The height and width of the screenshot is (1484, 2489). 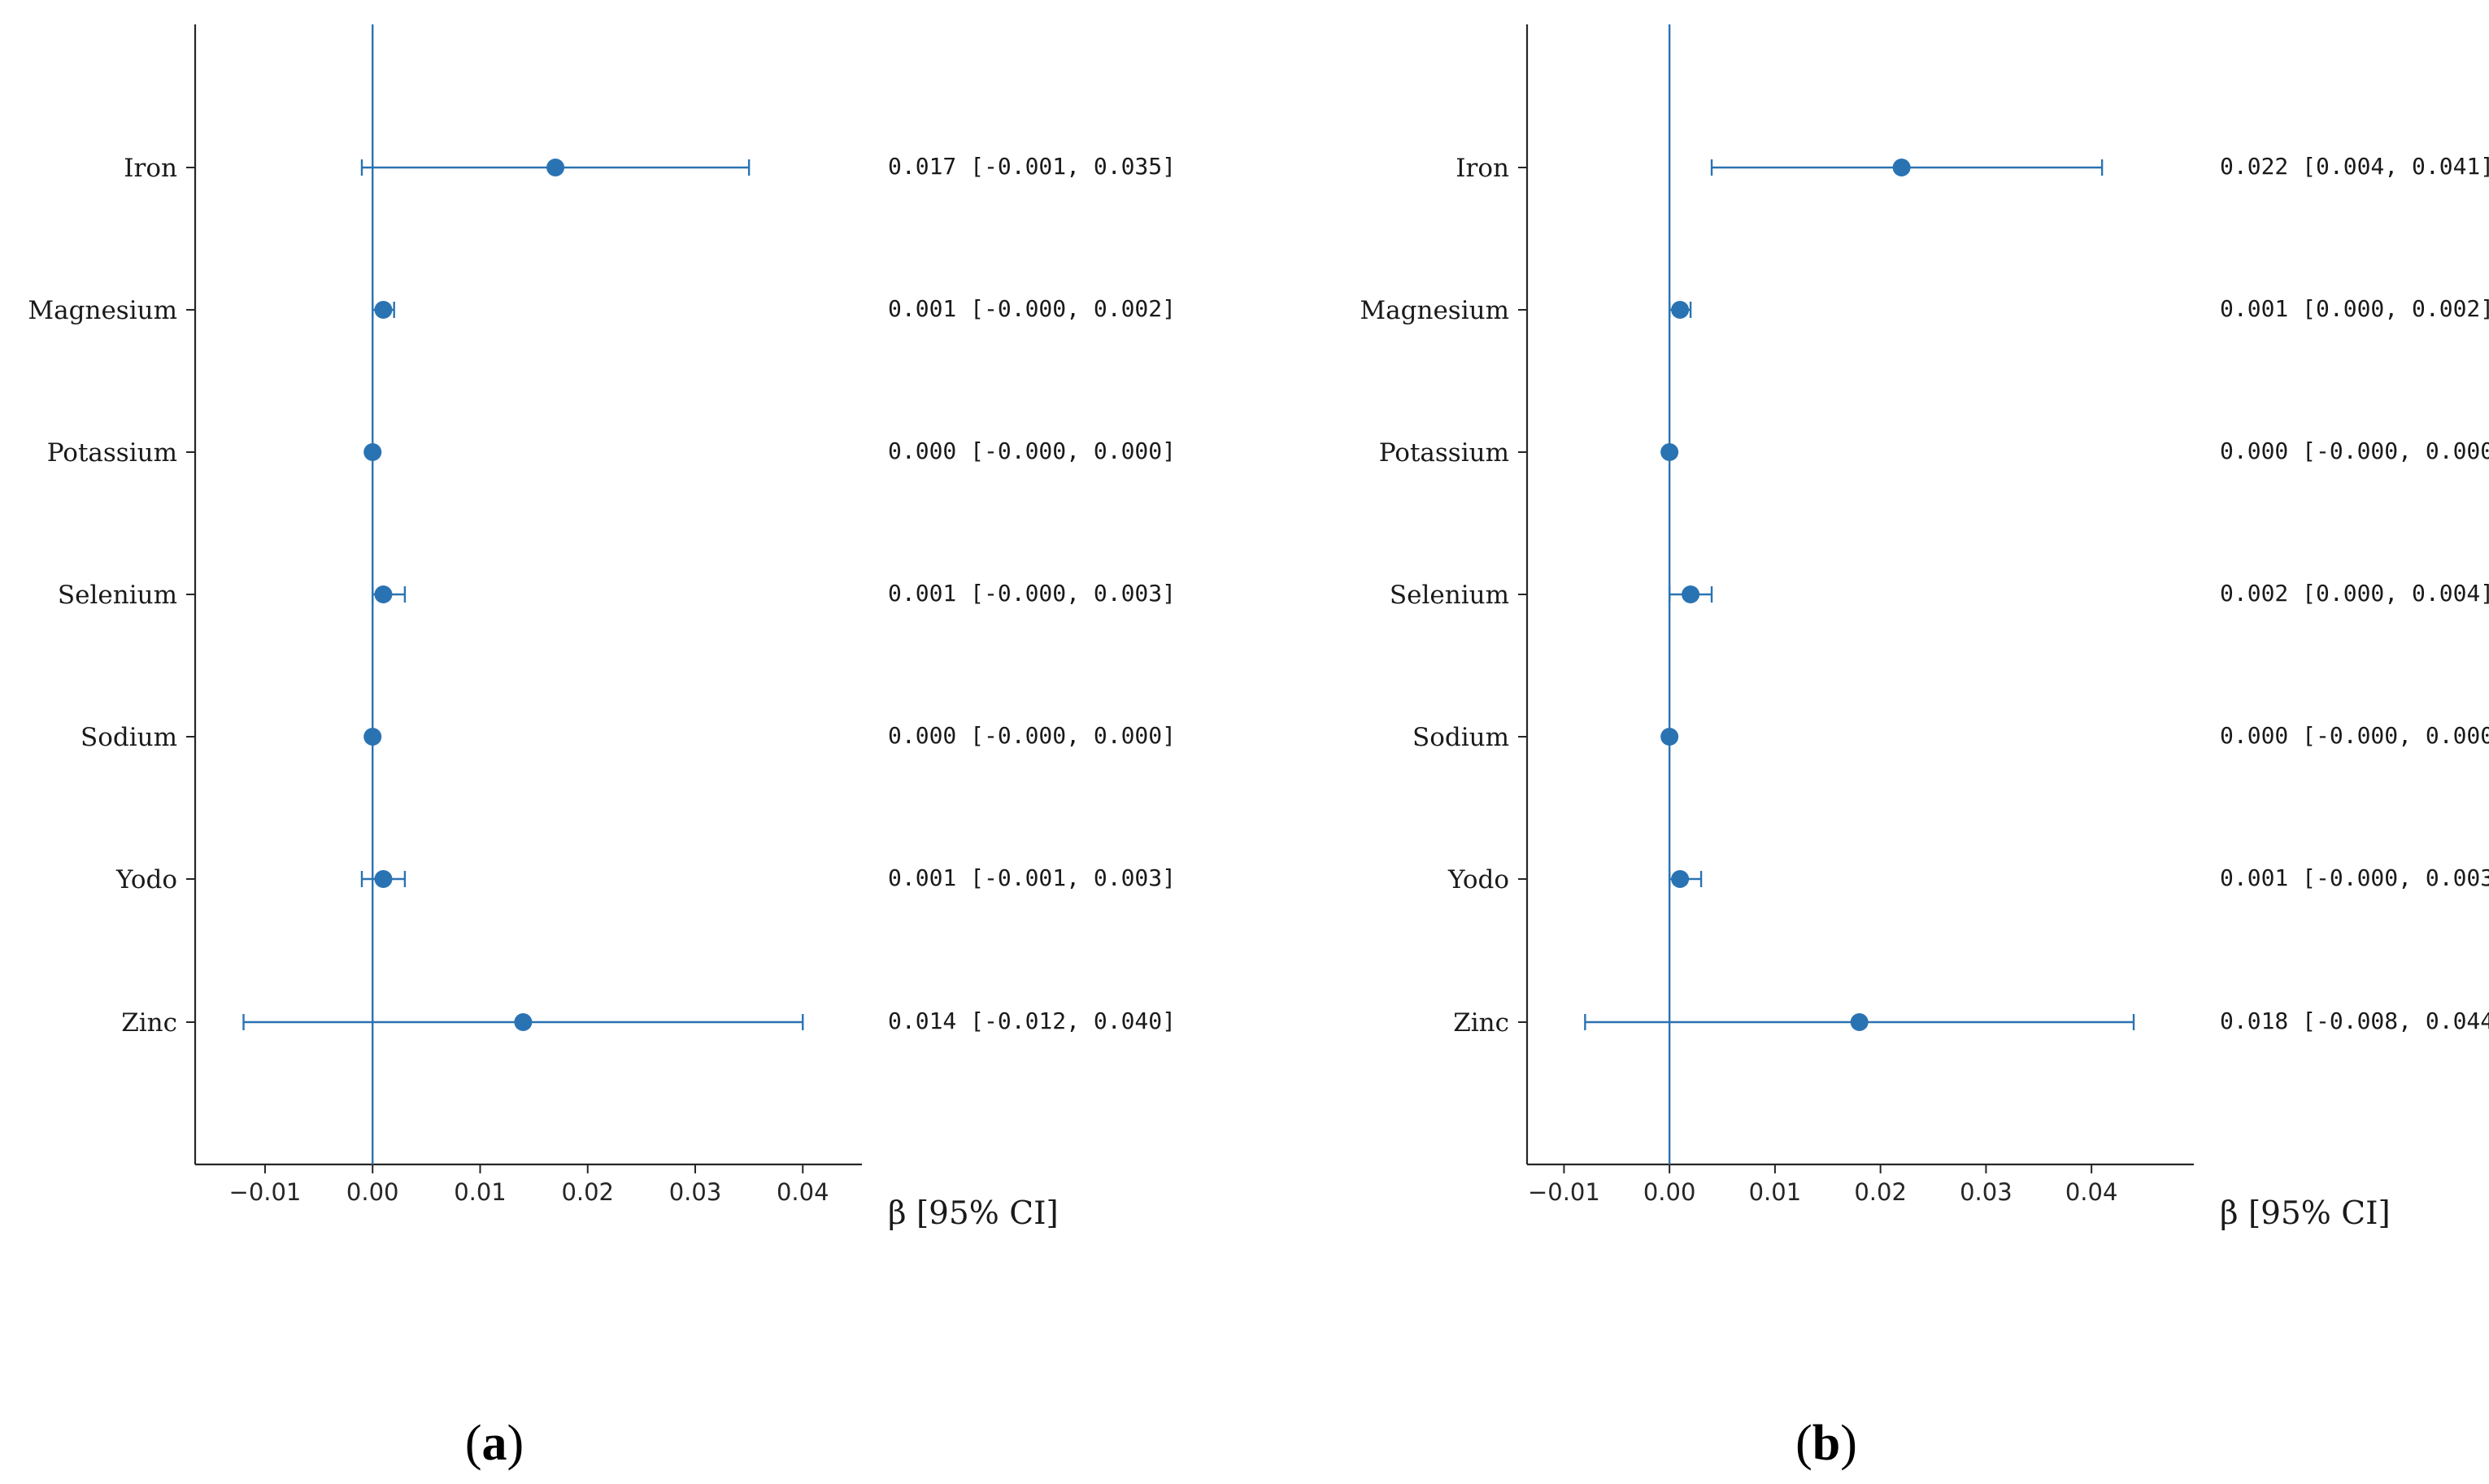 I want to click on panel-b-x-tick-label: 0.02, so click(x=1880, y=1192).